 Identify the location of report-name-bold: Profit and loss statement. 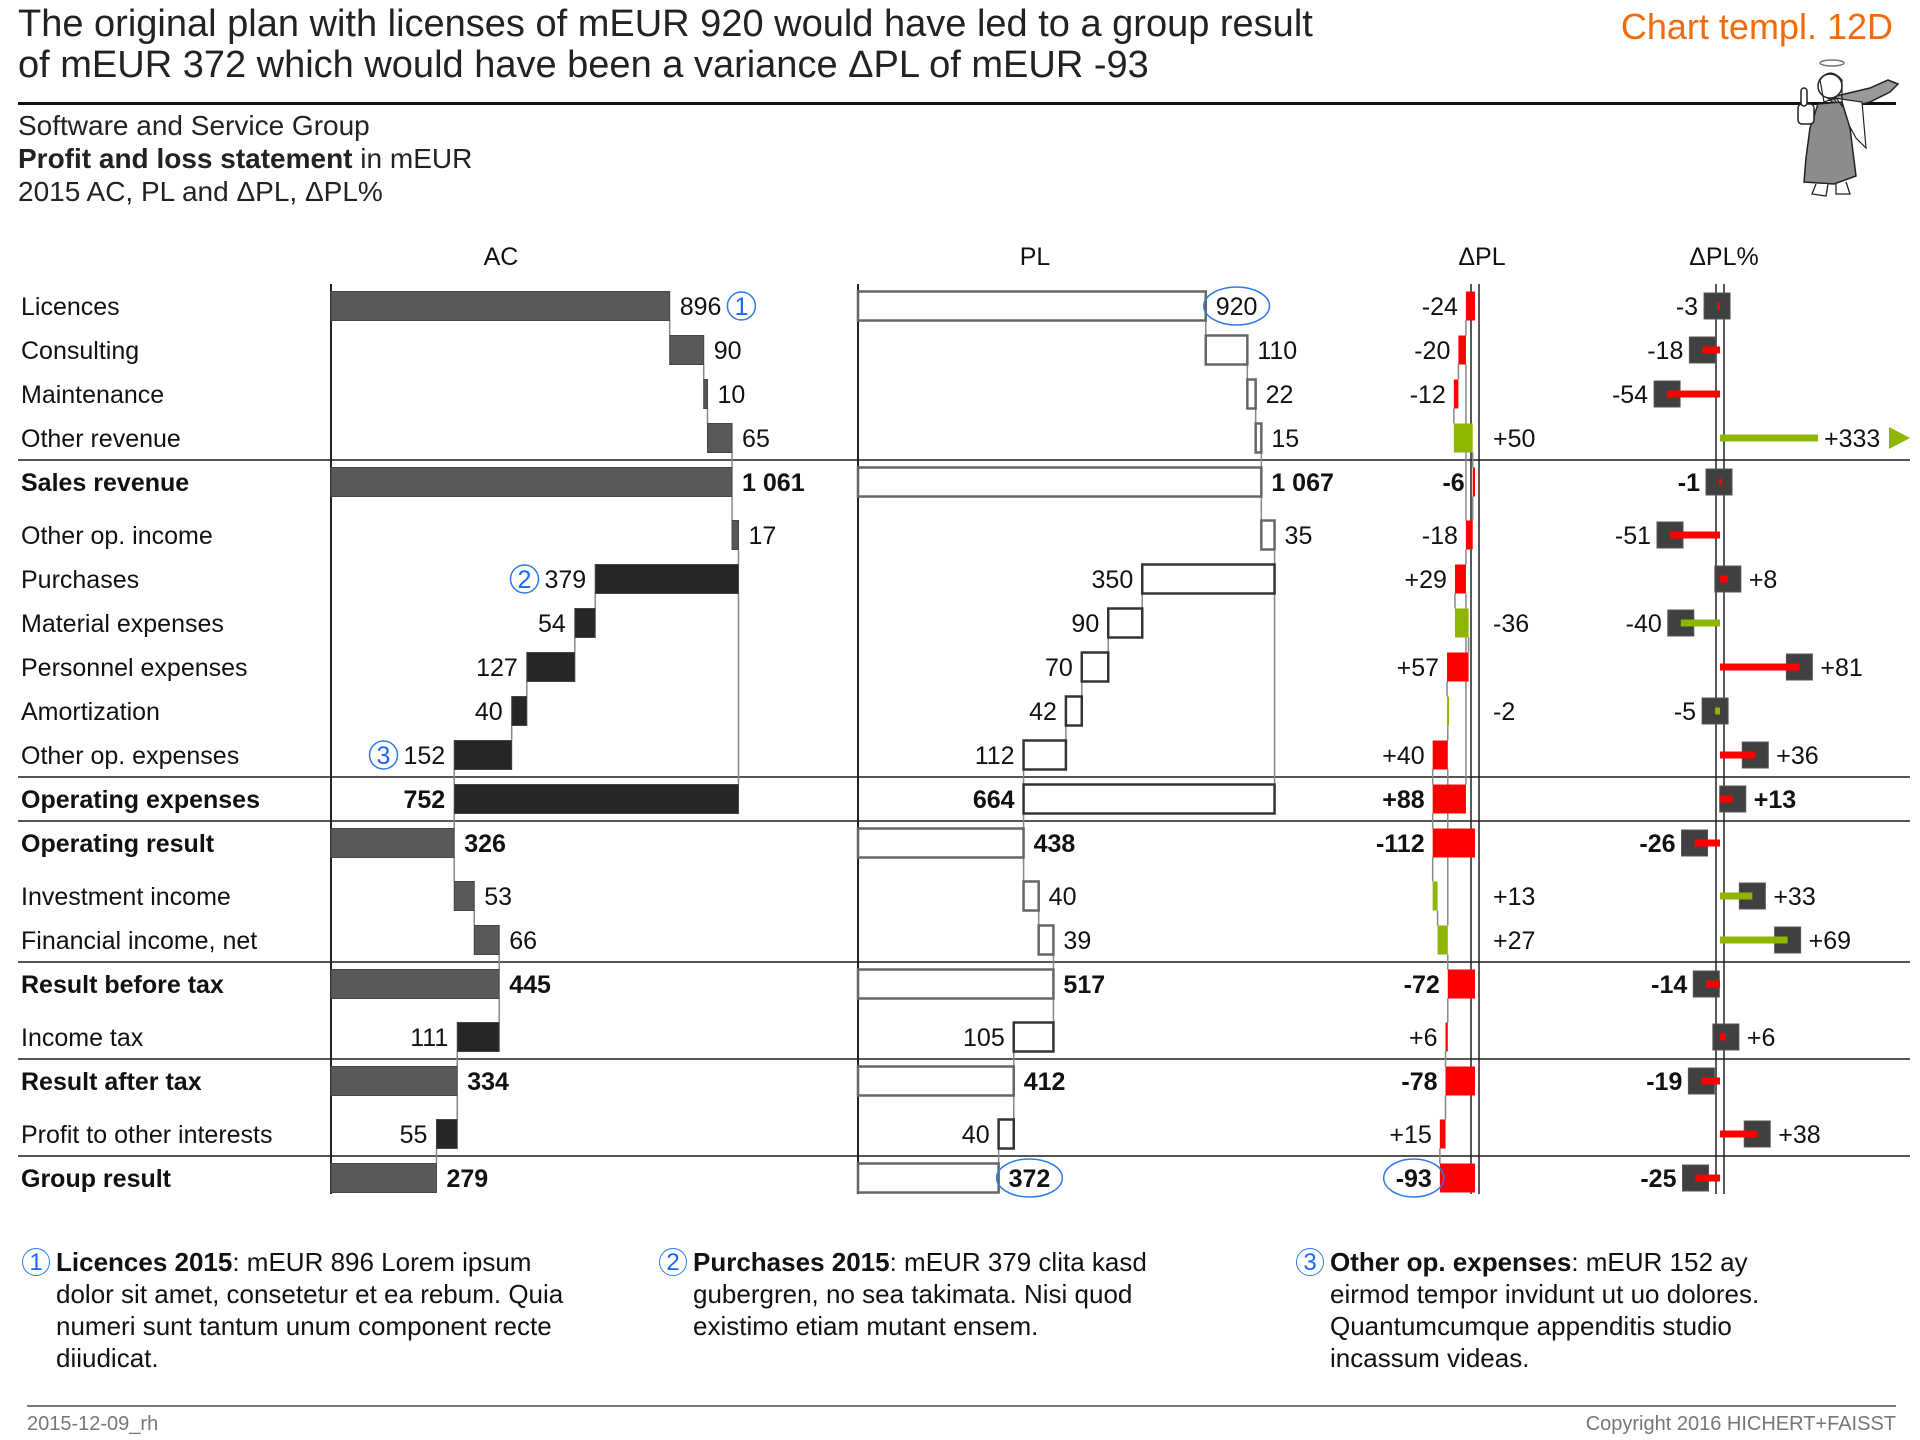
(185, 158).